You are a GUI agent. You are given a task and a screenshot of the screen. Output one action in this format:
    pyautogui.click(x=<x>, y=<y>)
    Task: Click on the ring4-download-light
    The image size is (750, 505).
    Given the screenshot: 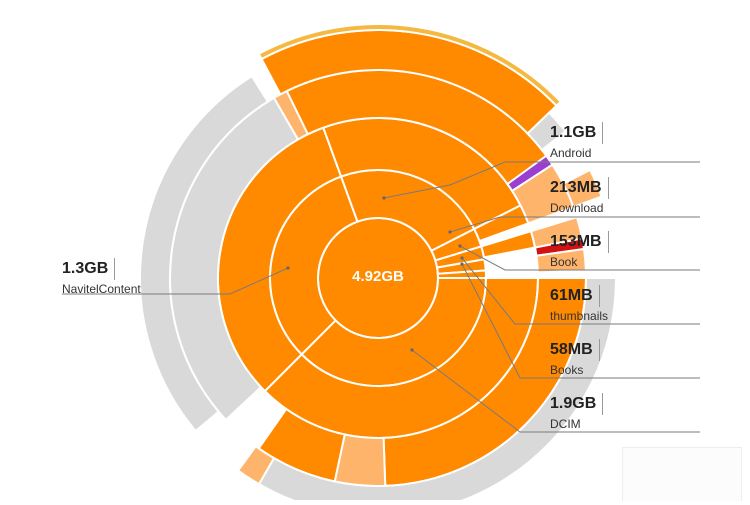 What is the action you would take?
    pyautogui.click(x=582, y=188)
    